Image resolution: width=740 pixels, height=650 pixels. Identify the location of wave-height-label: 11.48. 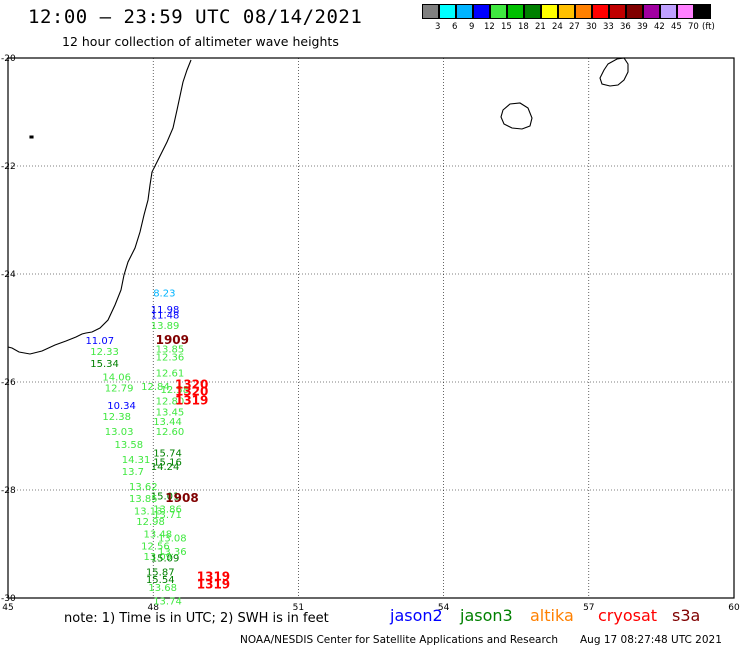
(165, 315).